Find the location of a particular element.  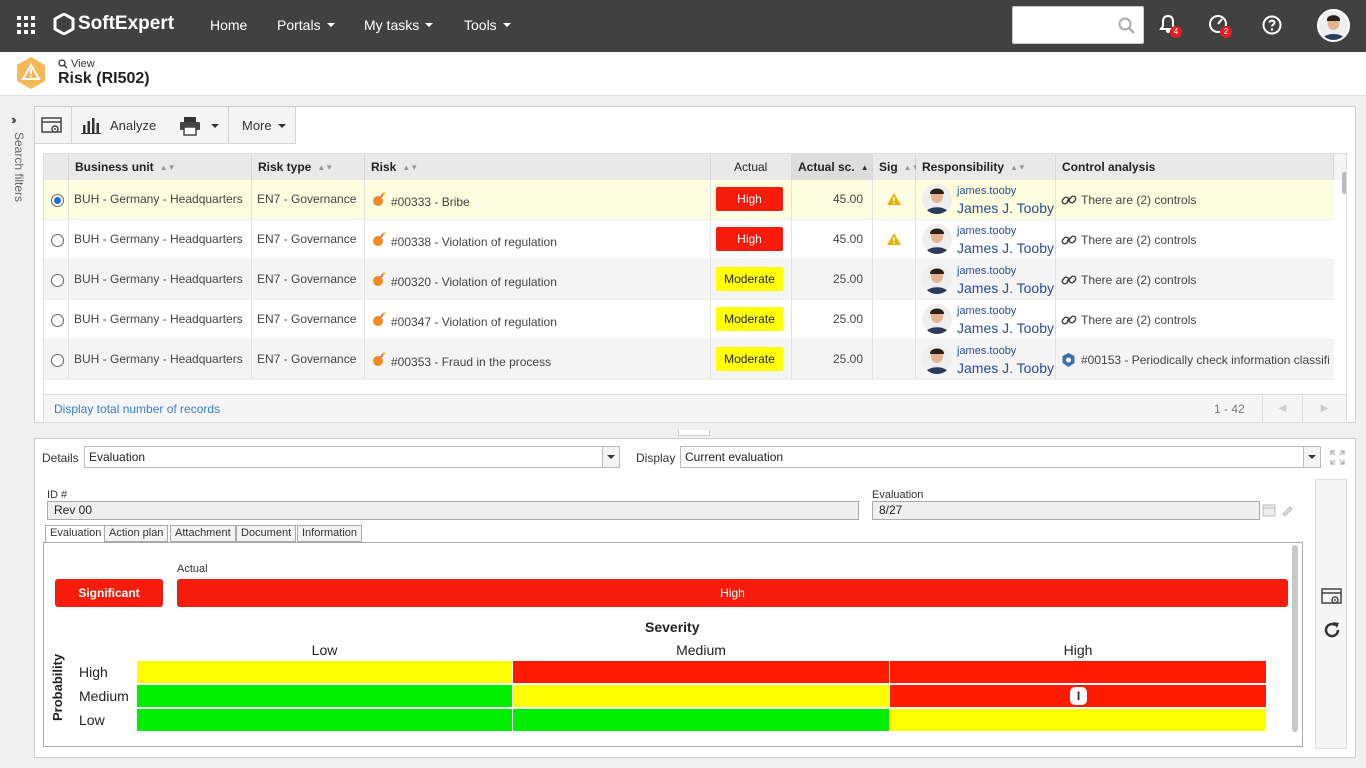

tab-attachment: Attachment is located at coordinates (203, 533).